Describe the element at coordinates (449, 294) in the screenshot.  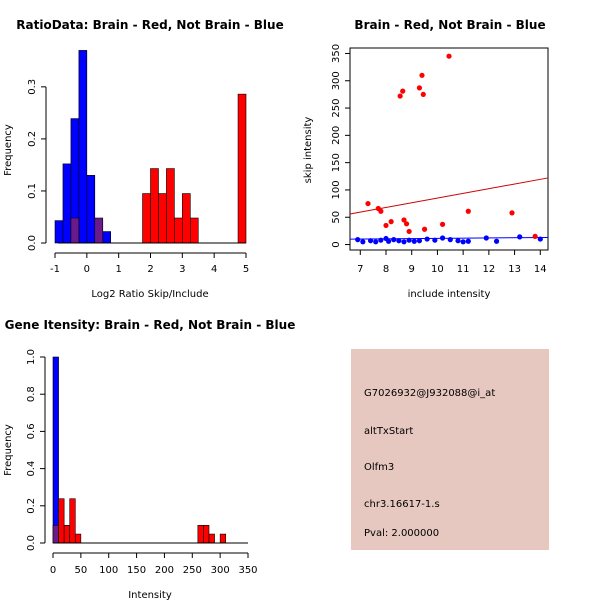
I see `intensity-scatter-xlabel: include intensity` at that location.